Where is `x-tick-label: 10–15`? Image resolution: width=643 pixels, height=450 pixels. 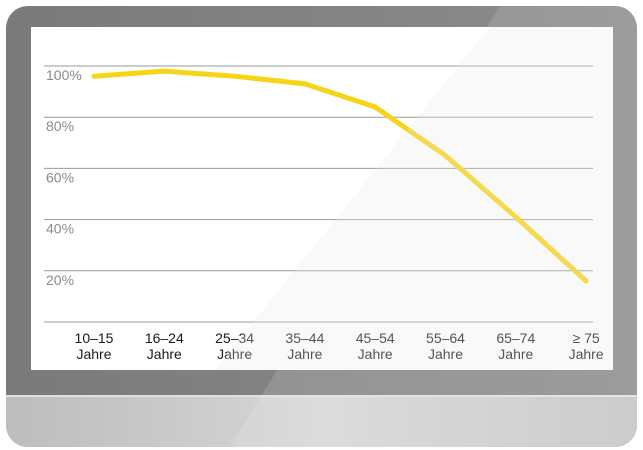
x-tick-label: 10–15 is located at coordinates (94, 338).